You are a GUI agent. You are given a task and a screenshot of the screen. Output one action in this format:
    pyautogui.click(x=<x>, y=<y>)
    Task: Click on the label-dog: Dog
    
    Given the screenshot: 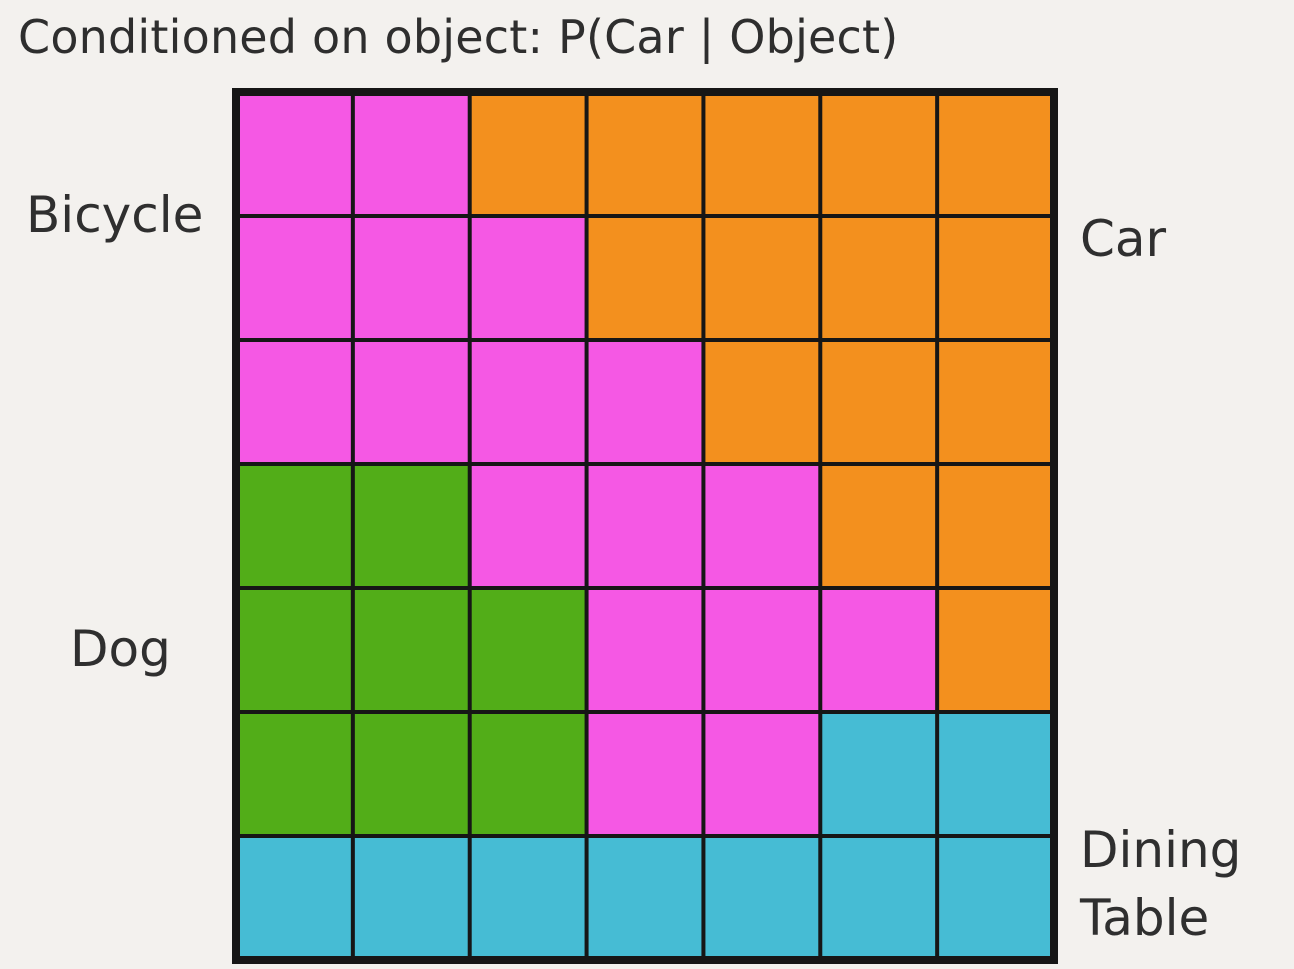 What is the action you would take?
    pyautogui.click(x=120, y=649)
    